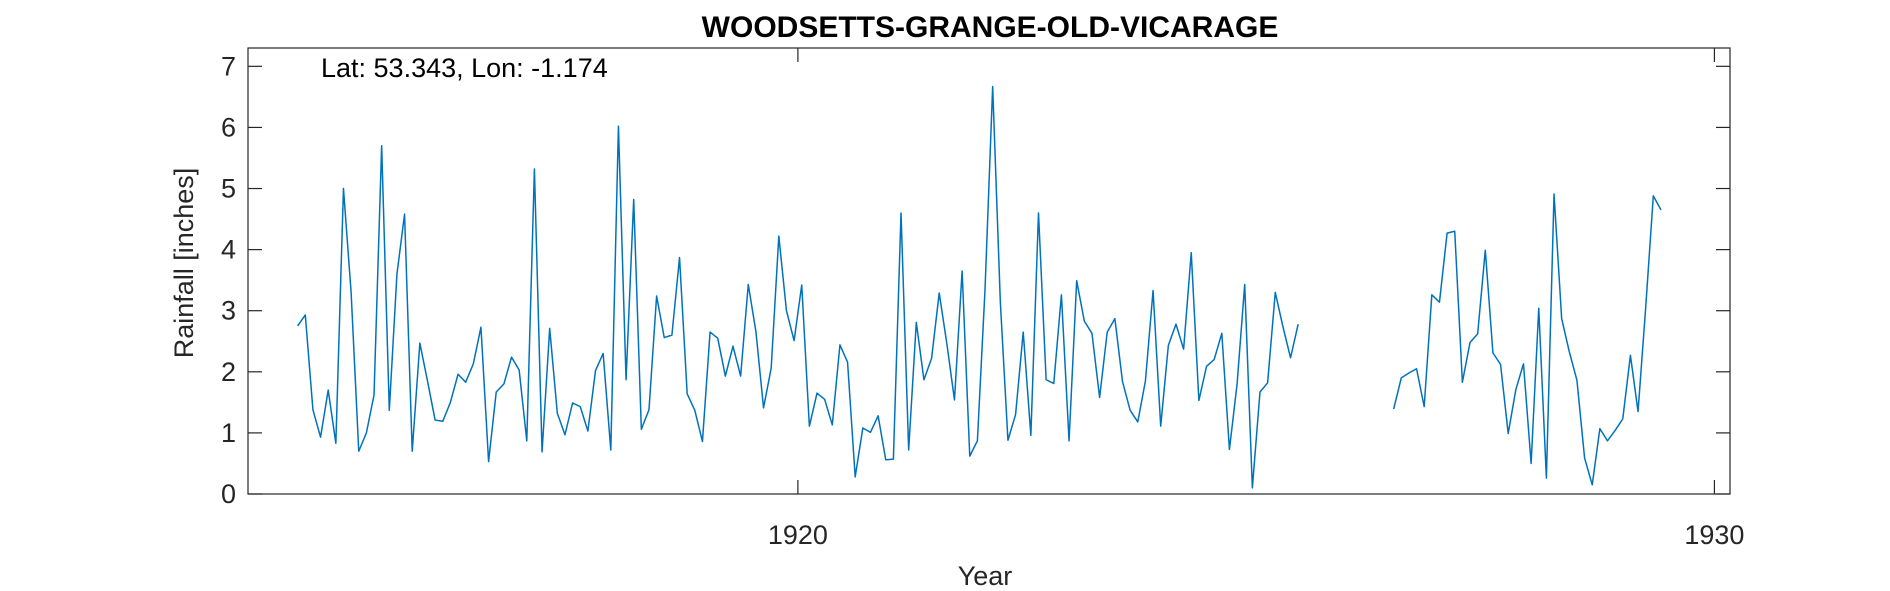  What do you see at coordinates (228, 311) in the screenshot?
I see `y-tick-label-3: 3` at bounding box center [228, 311].